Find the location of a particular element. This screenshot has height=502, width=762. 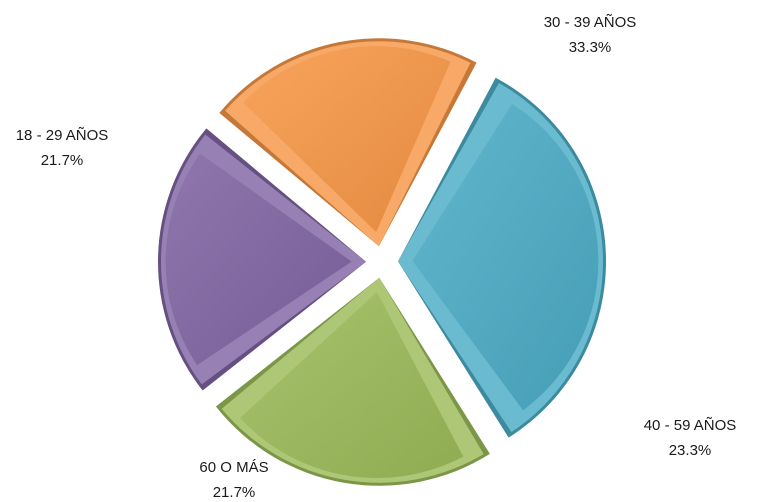

slice-category-label: 18 - 29 AÑOS is located at coordinates (62, 135).